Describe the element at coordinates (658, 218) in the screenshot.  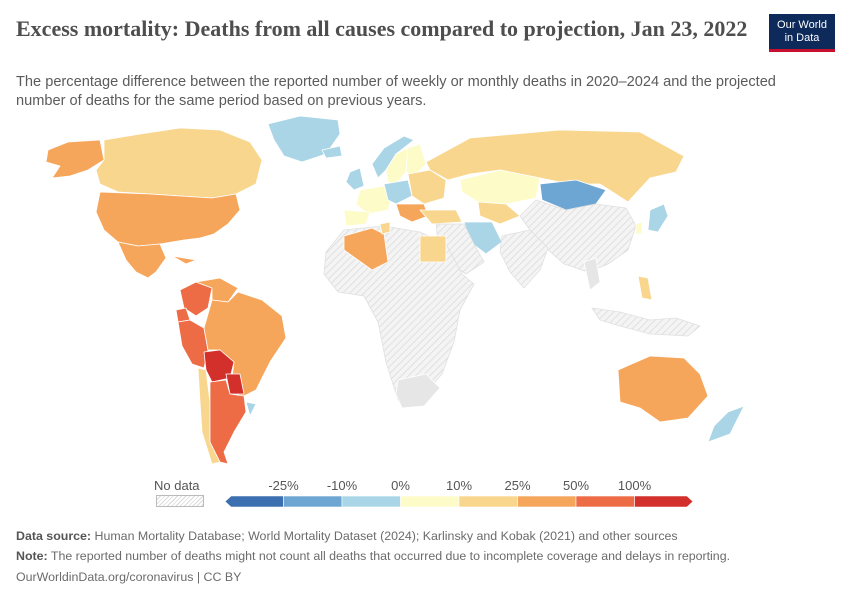
I see `region-japan` at that location.